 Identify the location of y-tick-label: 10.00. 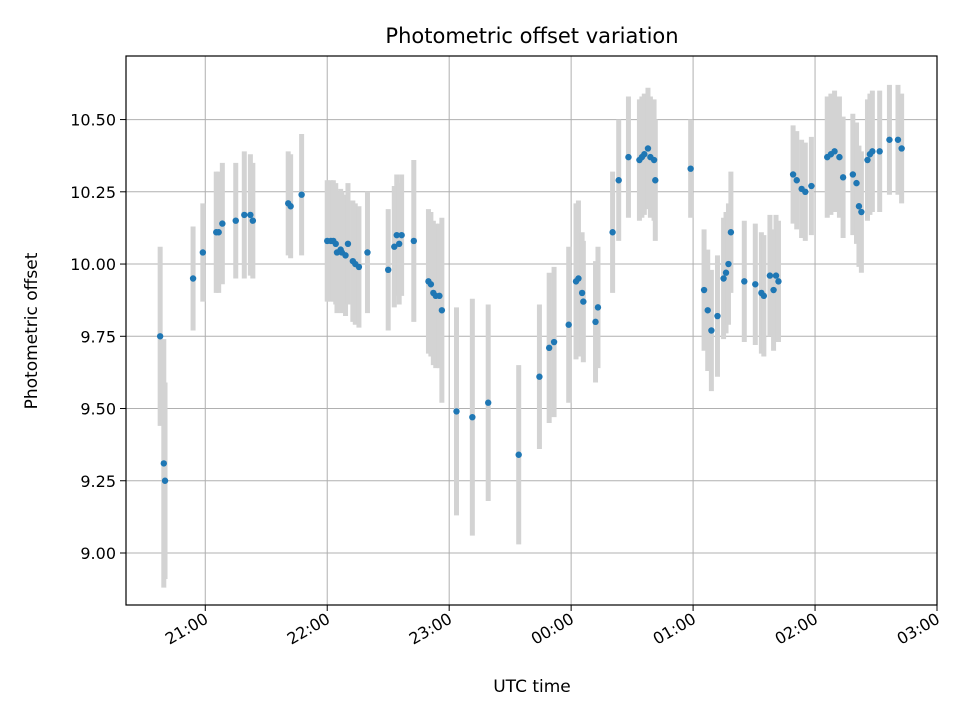
(93, 264).